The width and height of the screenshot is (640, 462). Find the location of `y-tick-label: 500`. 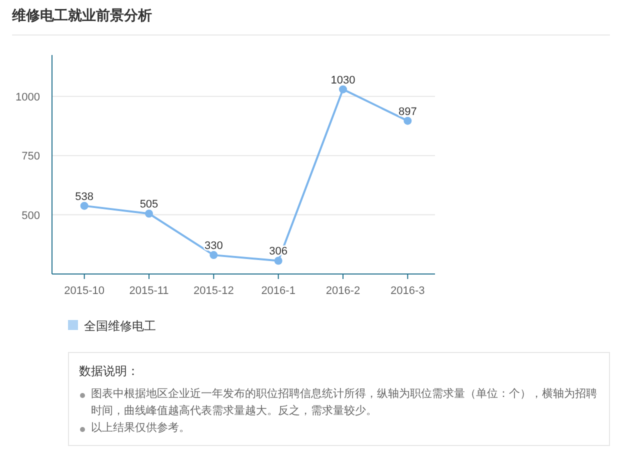

y-tick-label: 500 is located at coordinates (31, 216).